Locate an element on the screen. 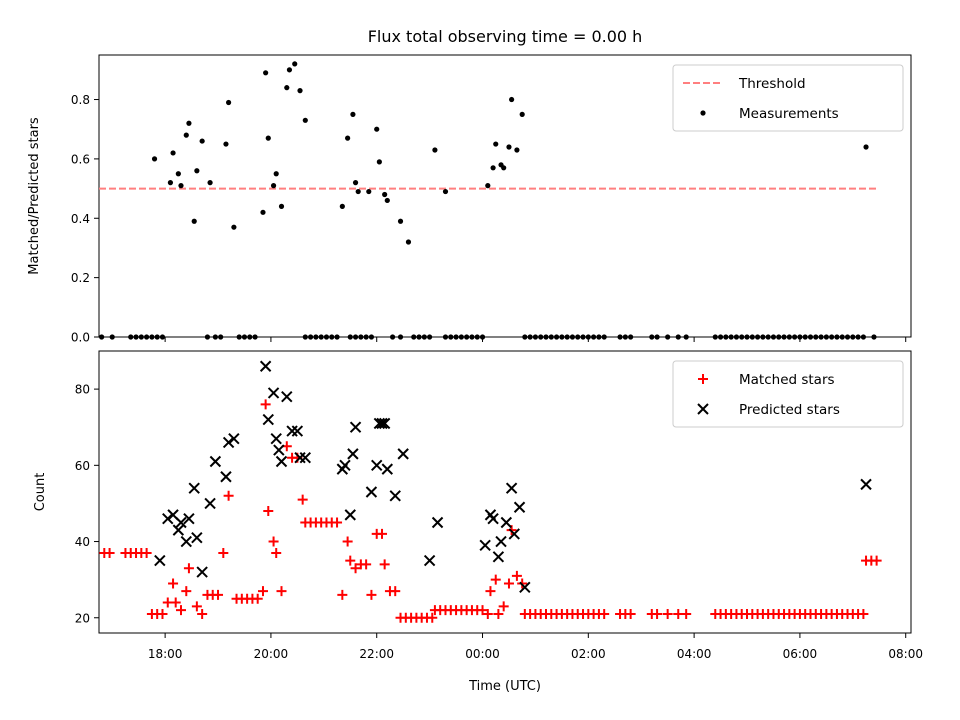  legend-x-marker is located at coordinates (703, 409).